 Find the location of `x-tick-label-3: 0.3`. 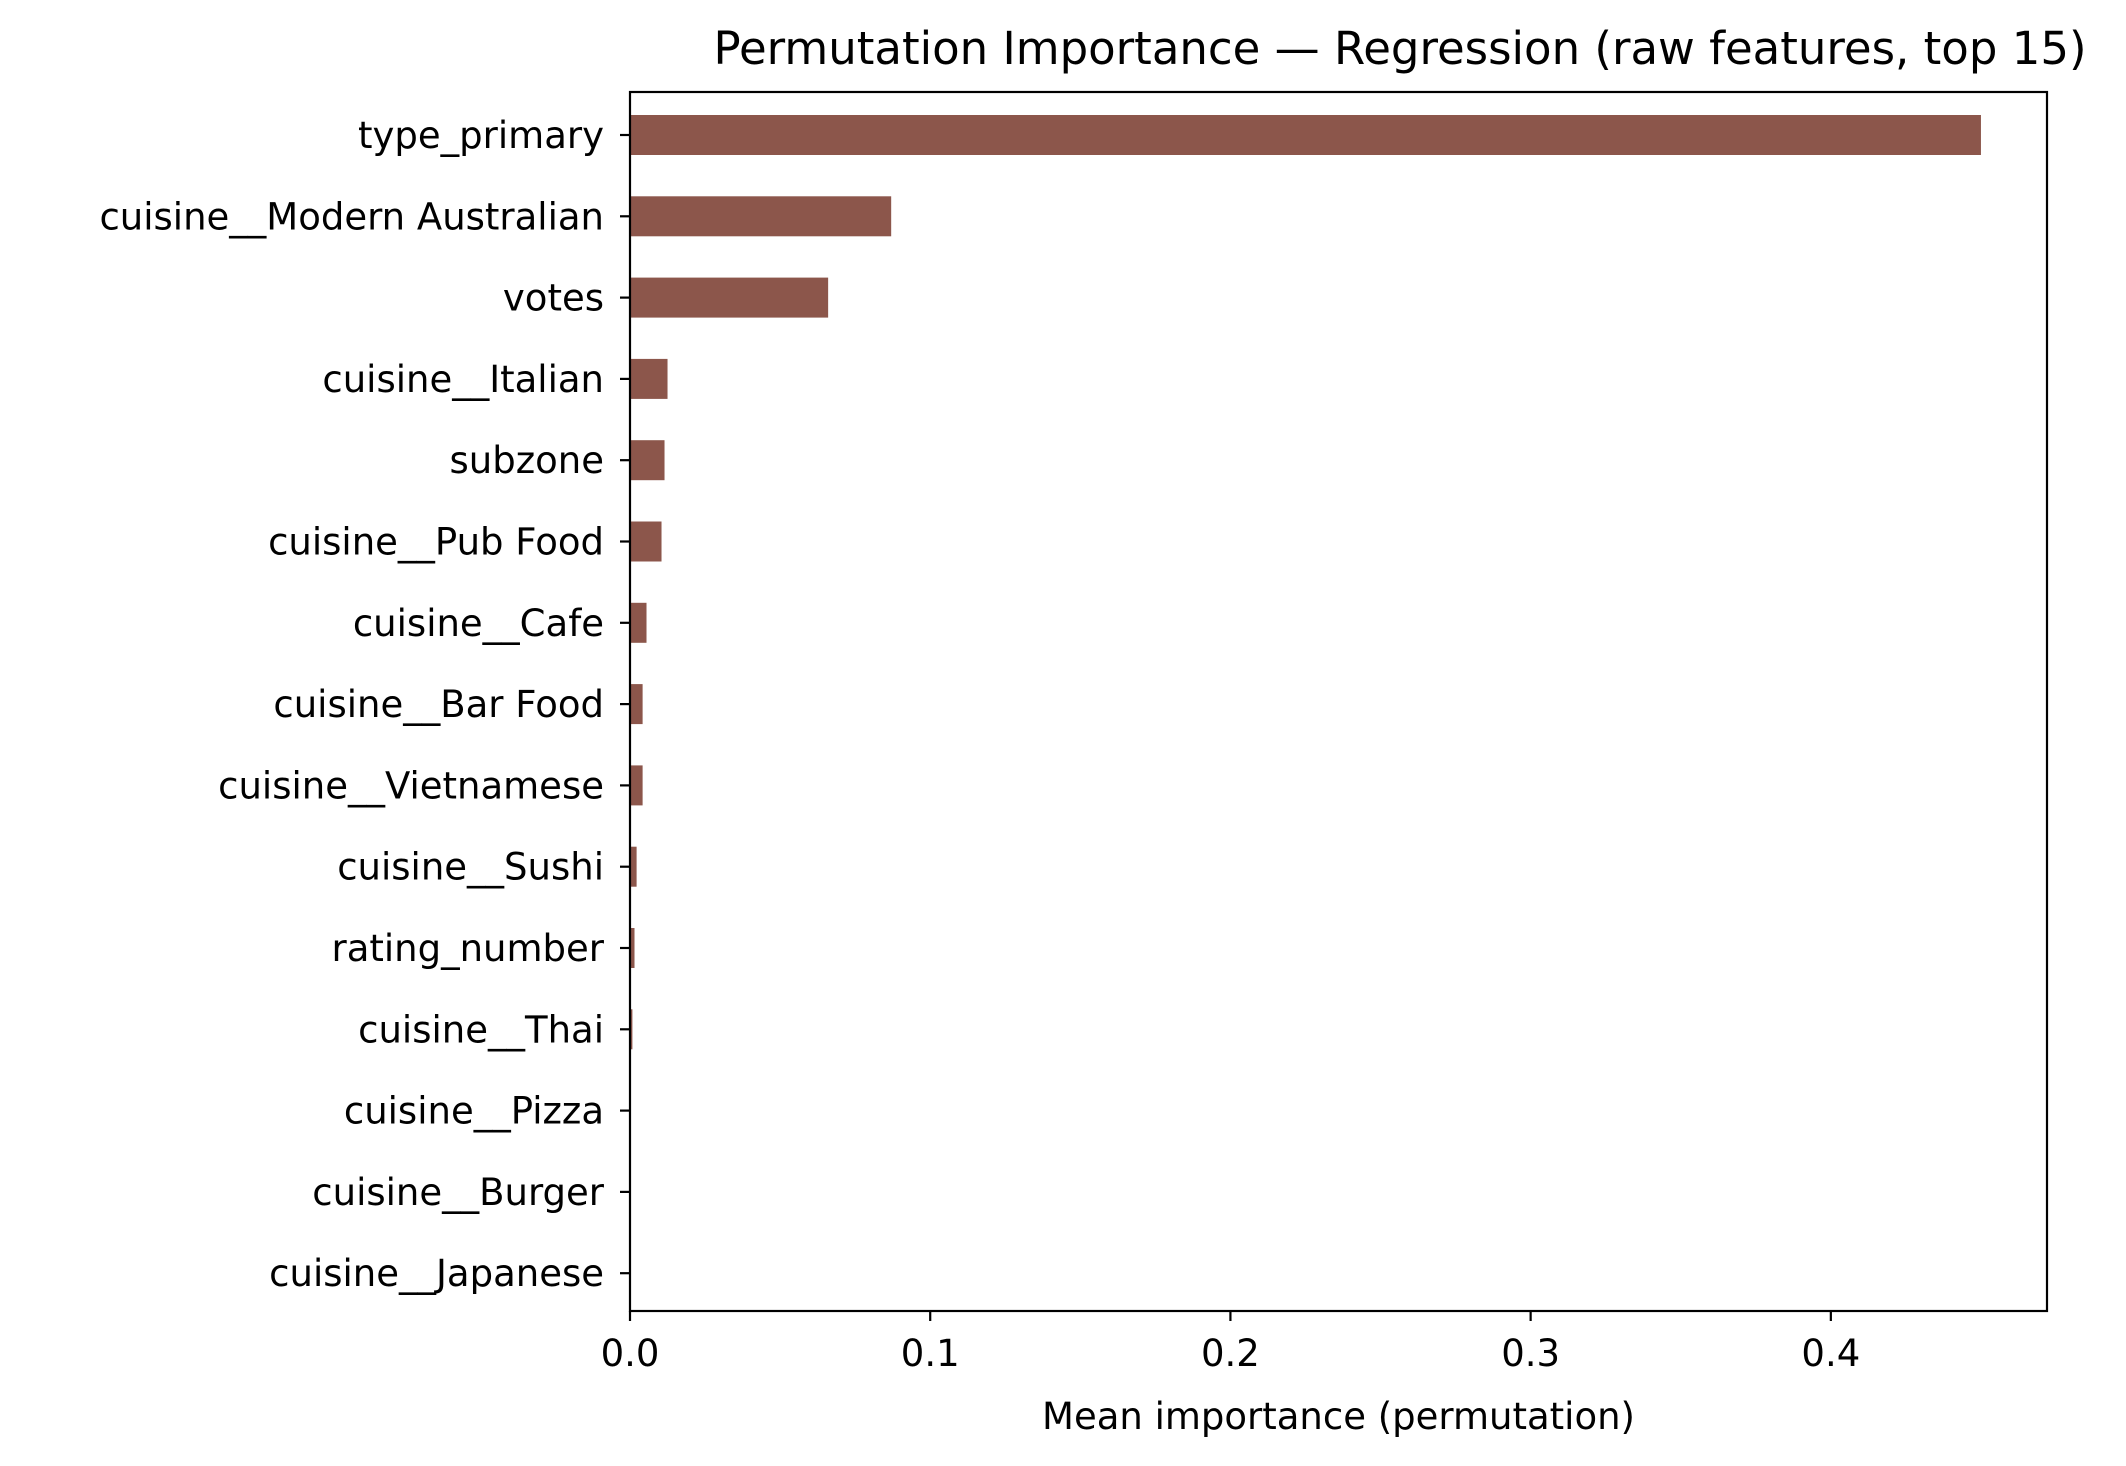

x-tick-label-3: 0.3 is located at coordinates (1530, 1353).